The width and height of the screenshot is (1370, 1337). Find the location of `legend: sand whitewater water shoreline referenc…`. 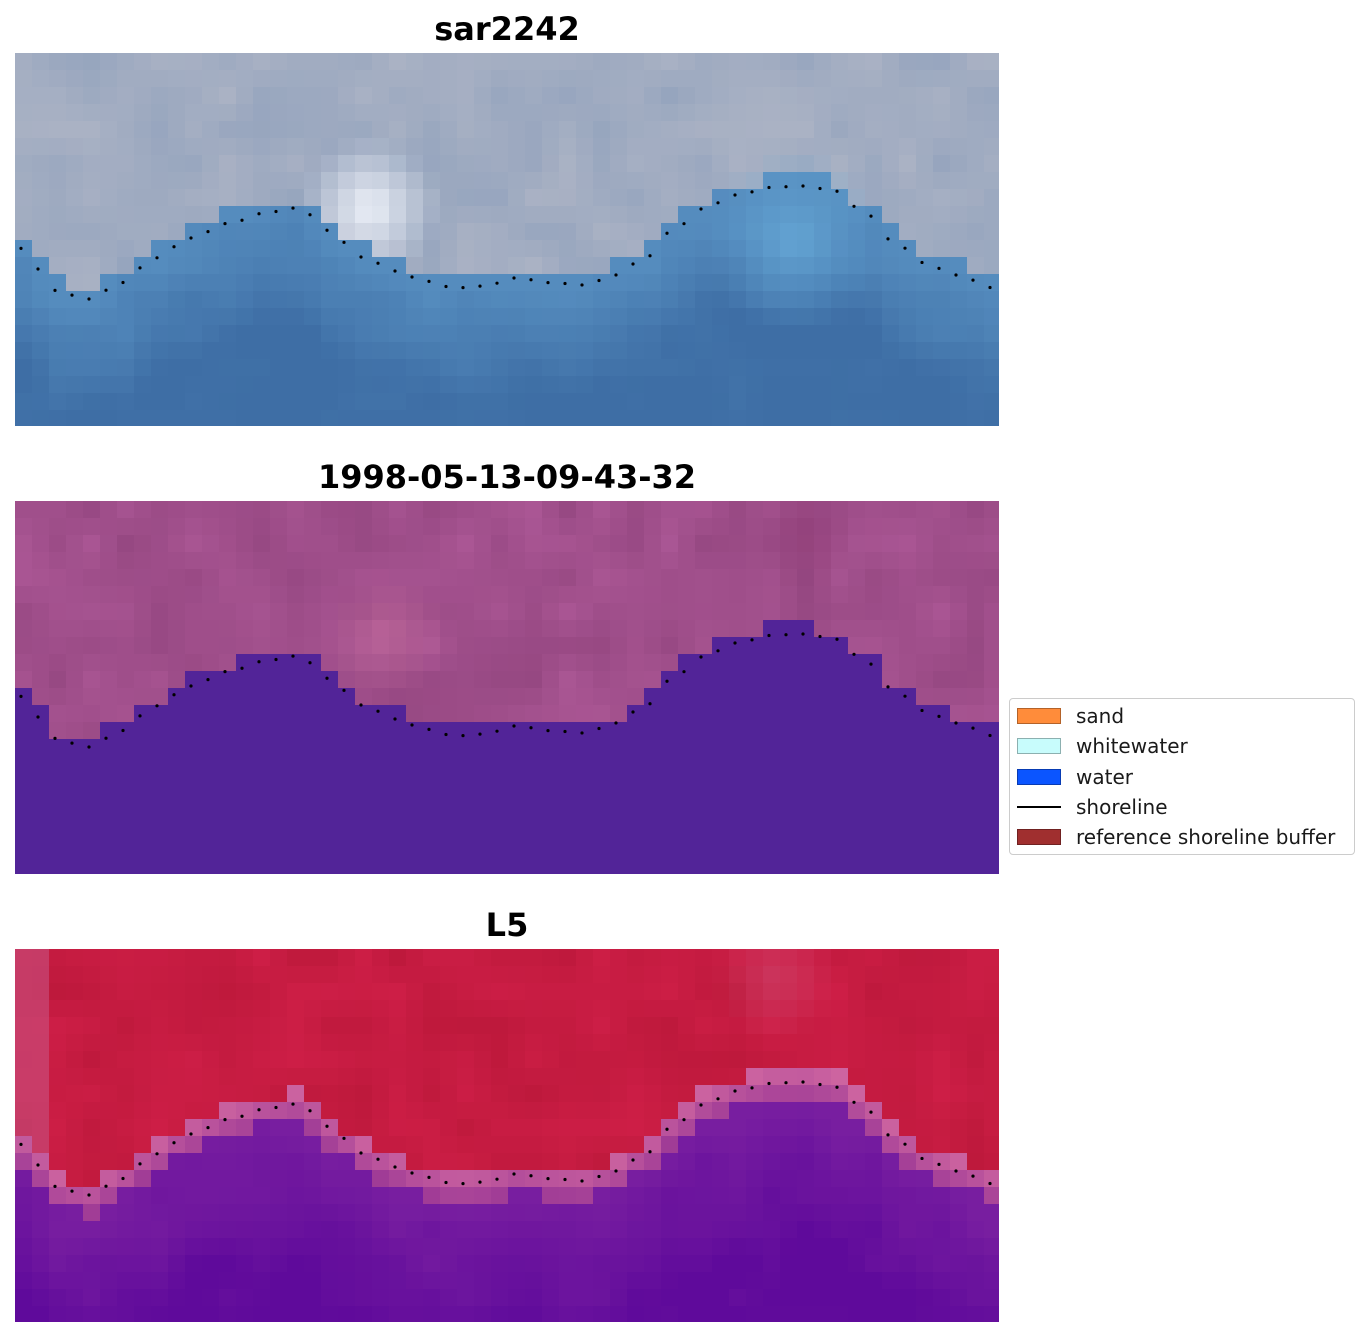

legend: sand whitewater water shoreline referenc… is located at coordinates (1182, 776).